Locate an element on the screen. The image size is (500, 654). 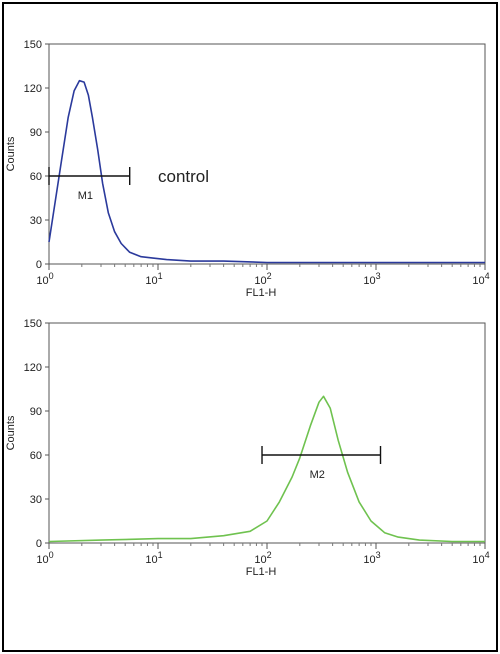
control-annotation: control is located at coordinates (183, 176).